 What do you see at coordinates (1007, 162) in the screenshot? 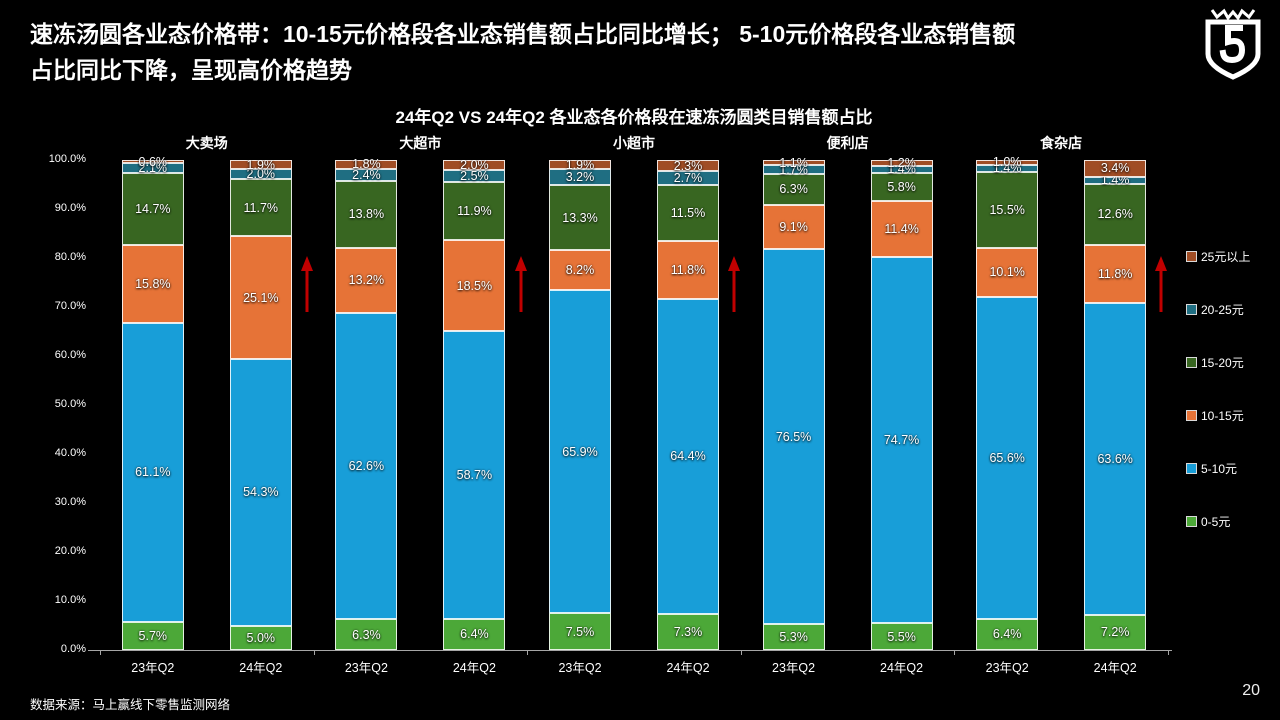
I see `segment-value-label: 1.0%` at bounding box center [1007, 162].